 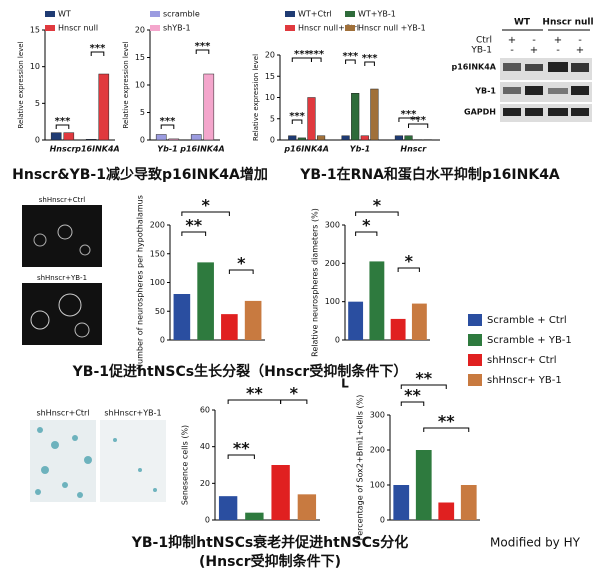 I want to click on legend-label: Scramble + YB-1, so click(x=529, y=340).